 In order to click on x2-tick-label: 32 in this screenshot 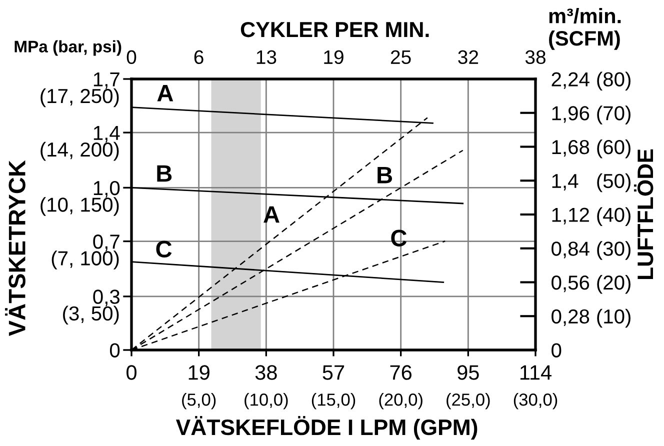, I will do `click(468, 57)`.